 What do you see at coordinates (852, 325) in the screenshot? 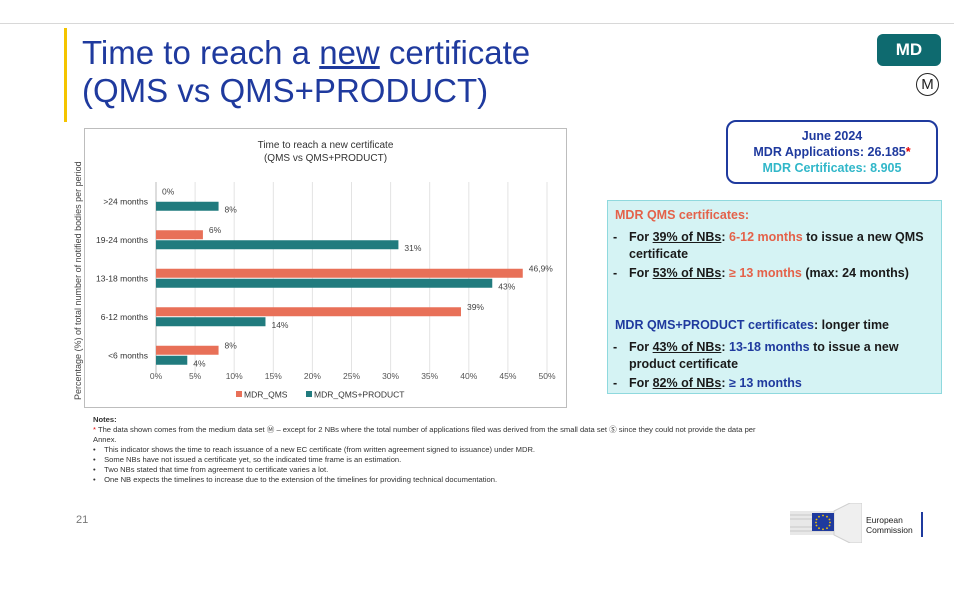
I see `qms-product-heading-post: : longer time` at bounding box center [852, 325].